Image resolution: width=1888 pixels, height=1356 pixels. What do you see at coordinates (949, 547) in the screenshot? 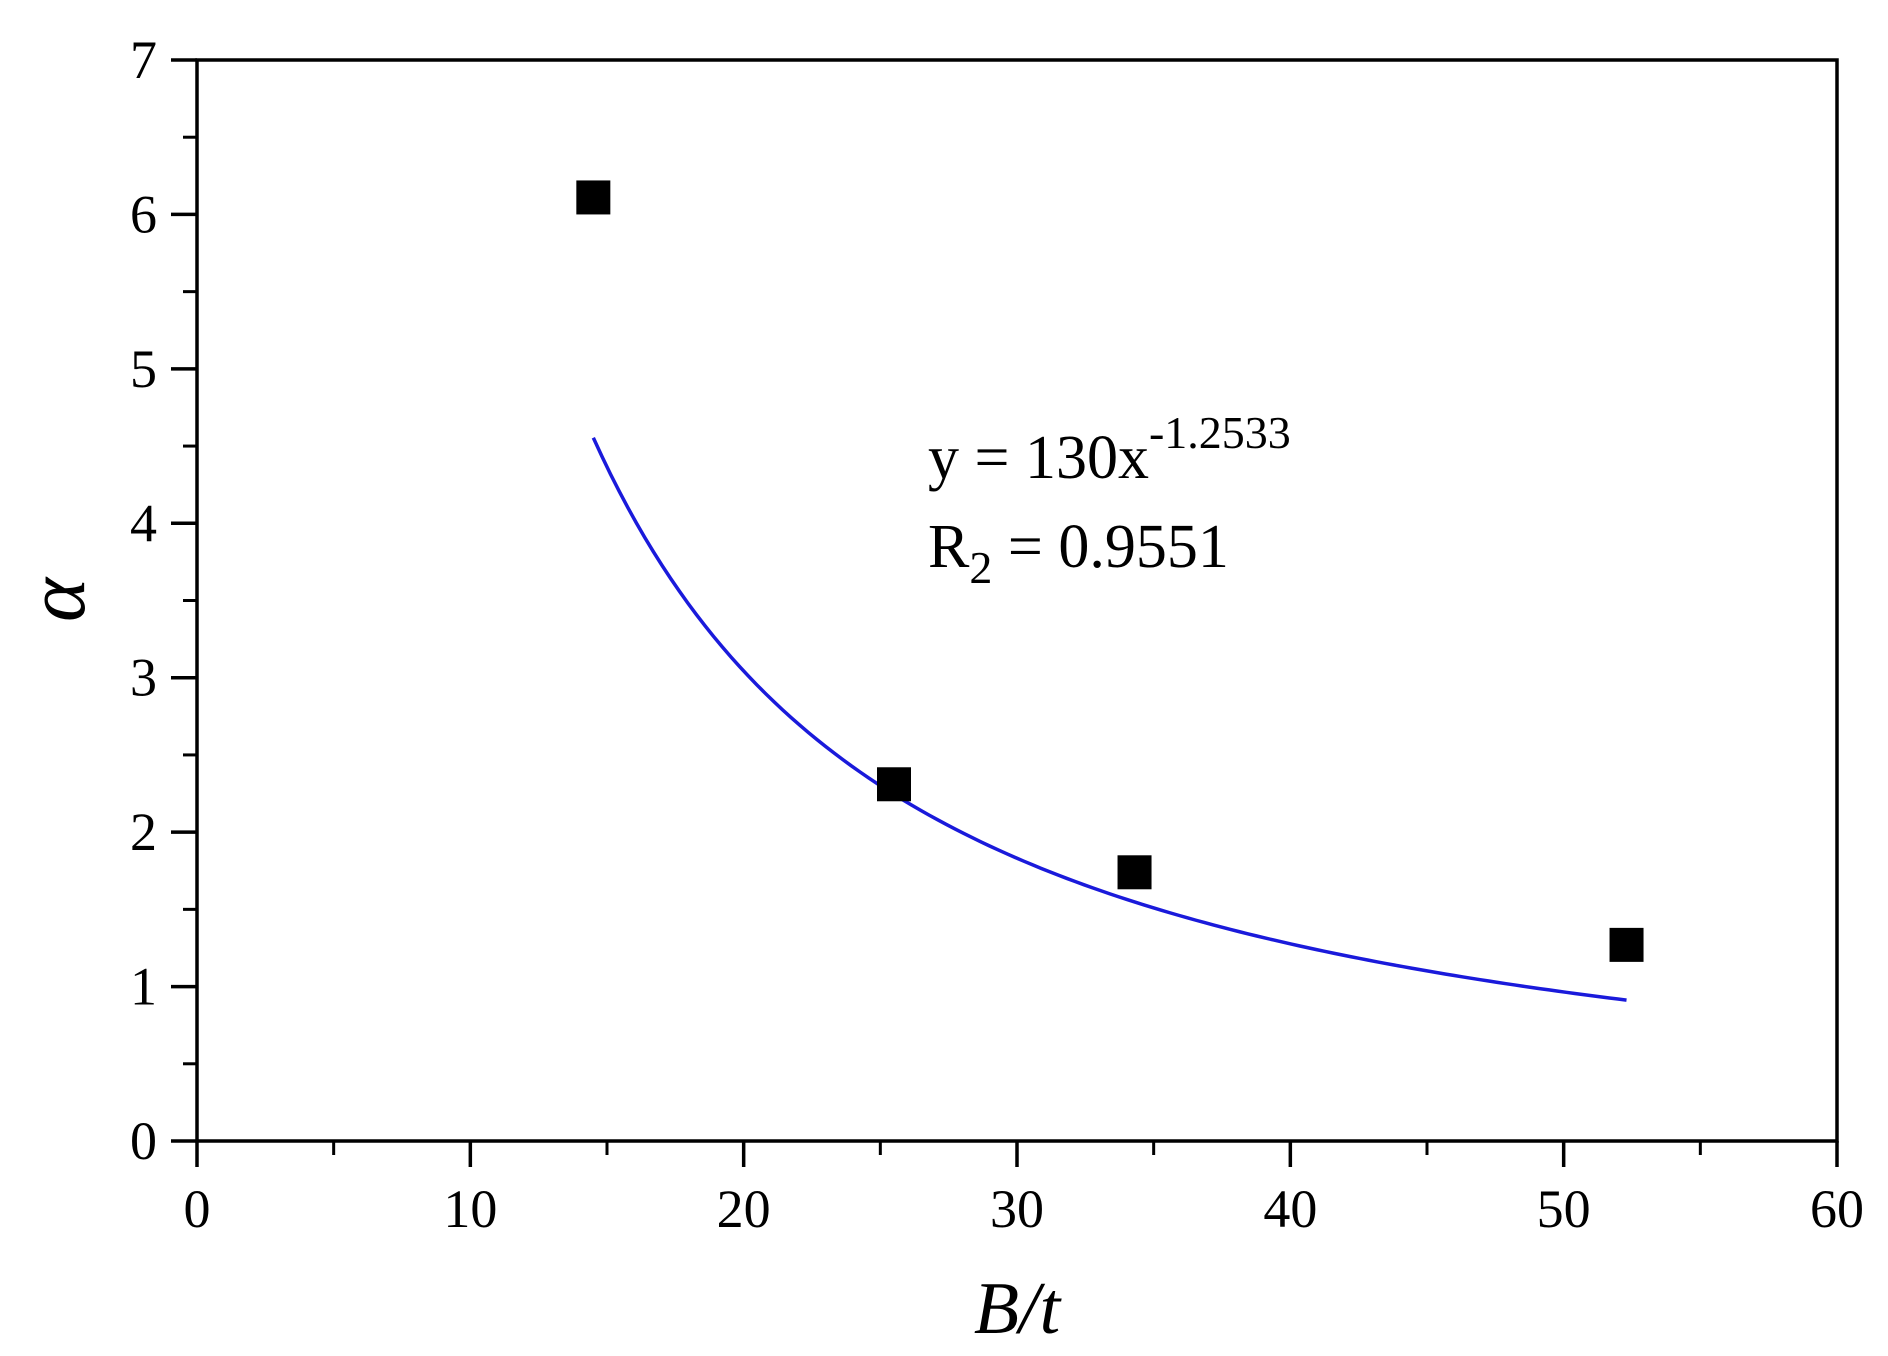
I see `r2-label: R` at bounding box center [949, 547].